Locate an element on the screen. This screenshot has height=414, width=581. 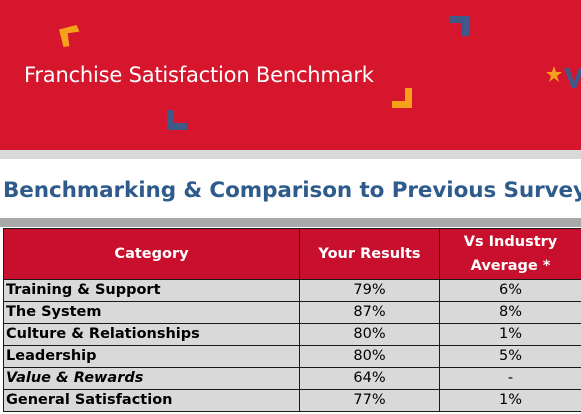
column-header-vs-industry-line1: Vs Industry is located at coordinates (510, 242).